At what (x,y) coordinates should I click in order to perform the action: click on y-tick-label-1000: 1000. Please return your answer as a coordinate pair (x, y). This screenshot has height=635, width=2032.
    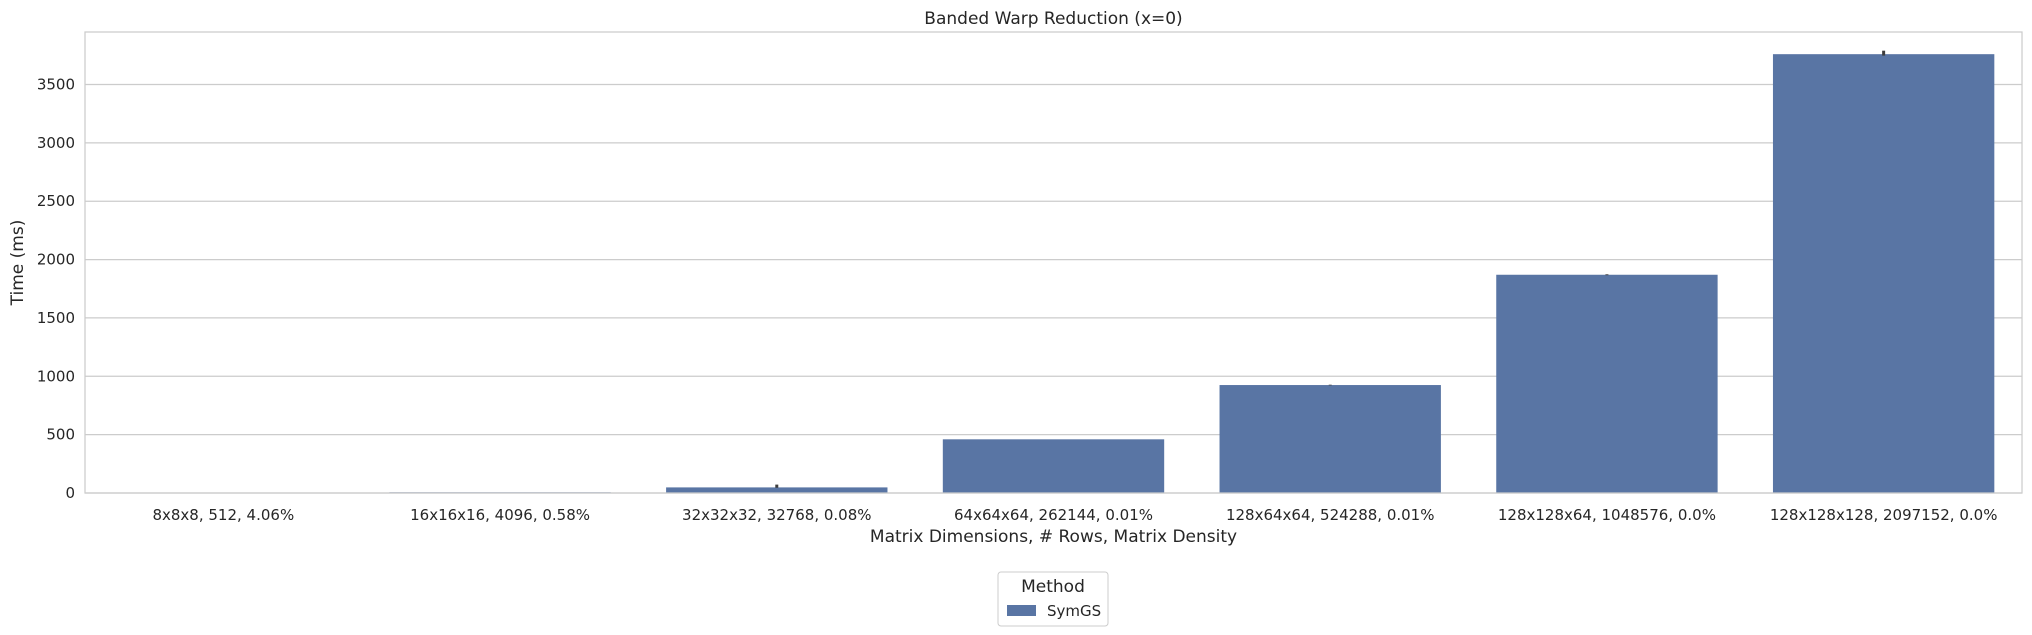
    Looking at the image, I should click on (56, 376).